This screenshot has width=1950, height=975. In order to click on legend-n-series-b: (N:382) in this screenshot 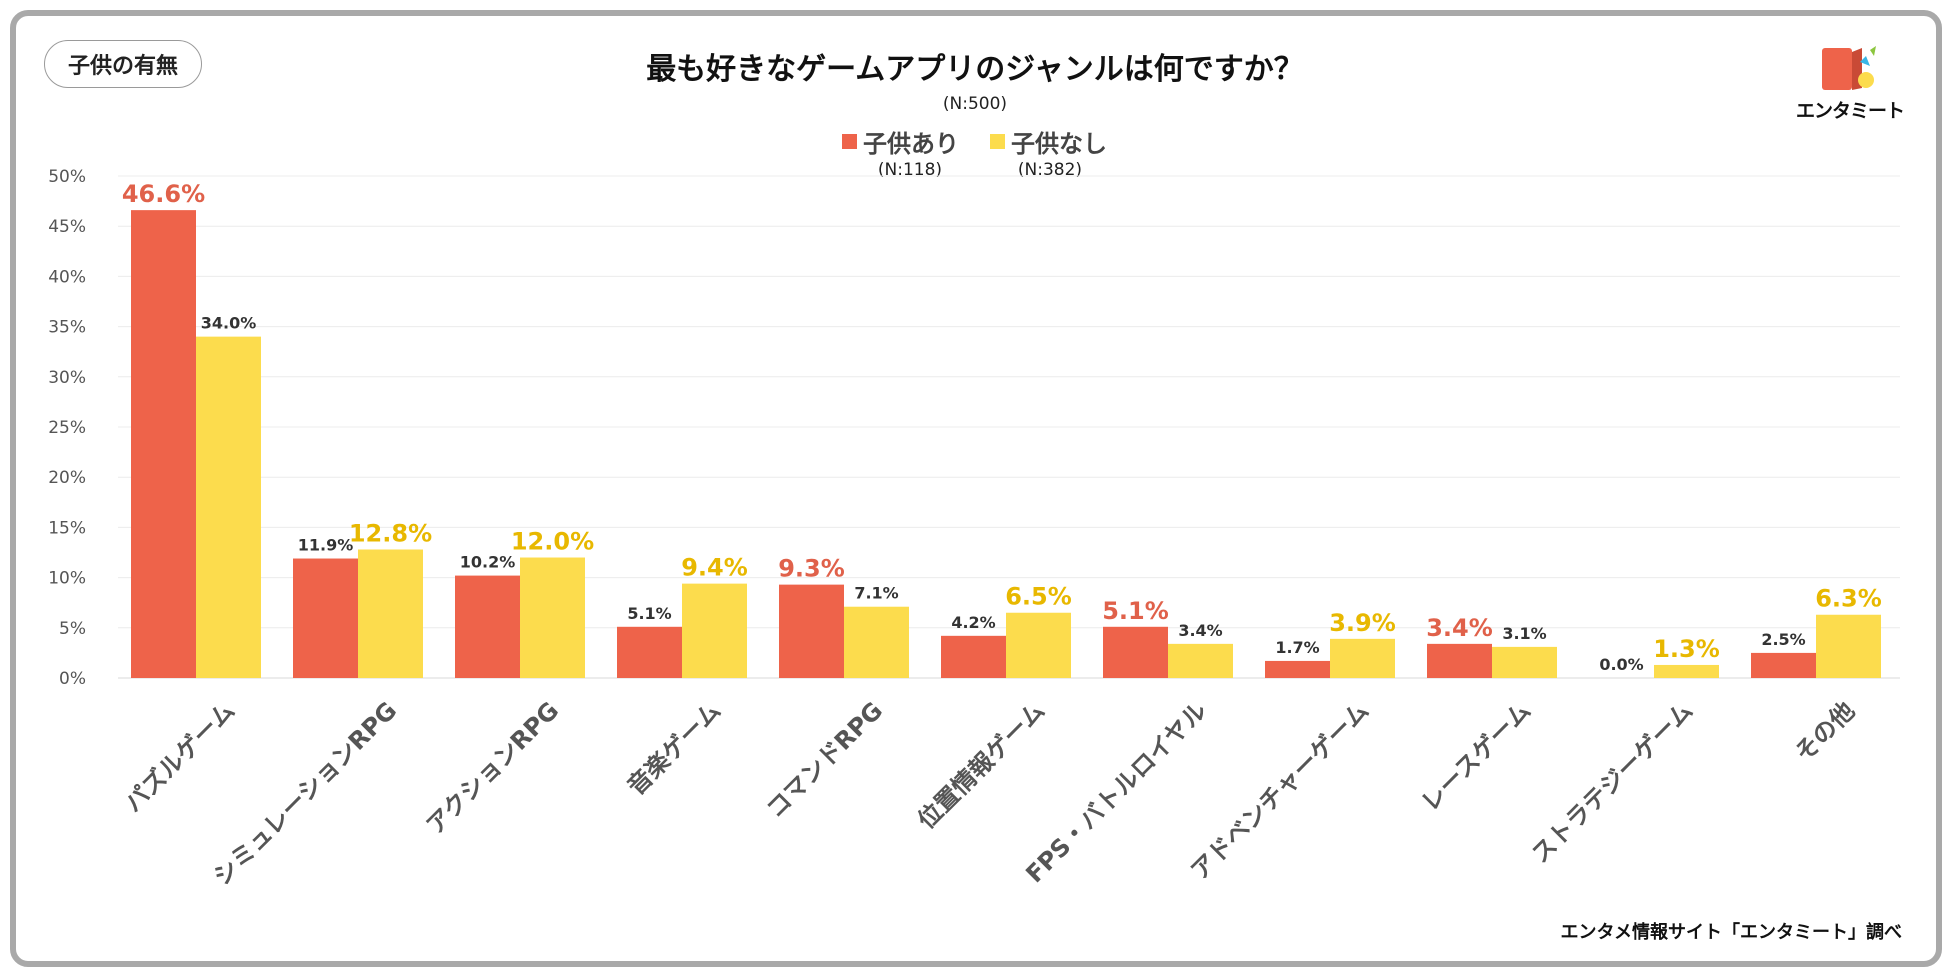, I will do `click(1050, 170)`.